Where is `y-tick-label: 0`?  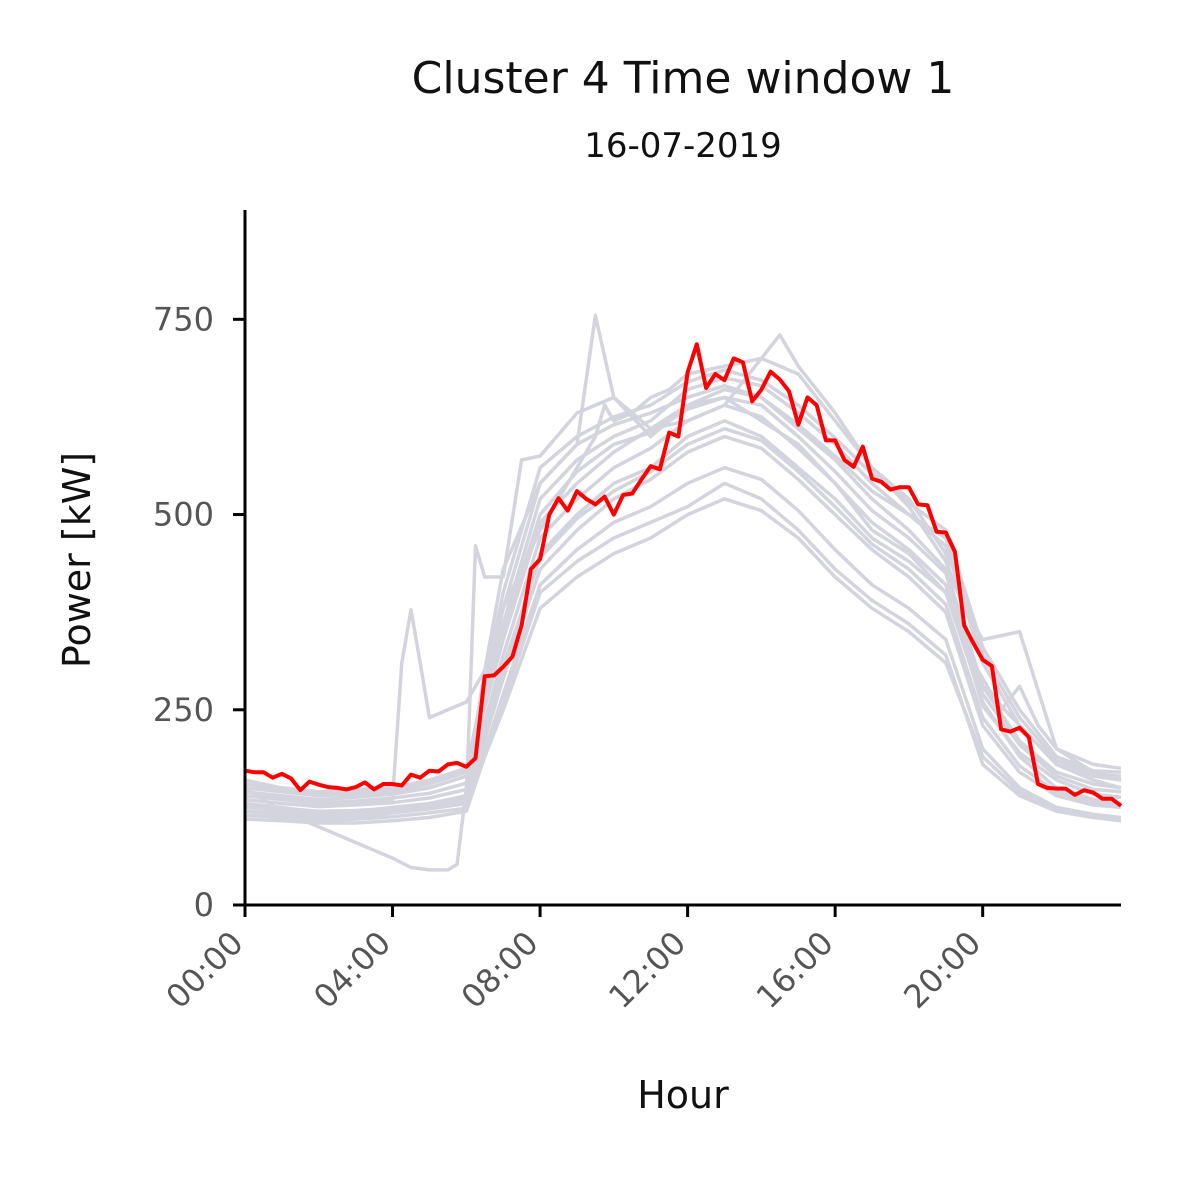 y-tick-label: 0 is located at coordinates (204, 905).